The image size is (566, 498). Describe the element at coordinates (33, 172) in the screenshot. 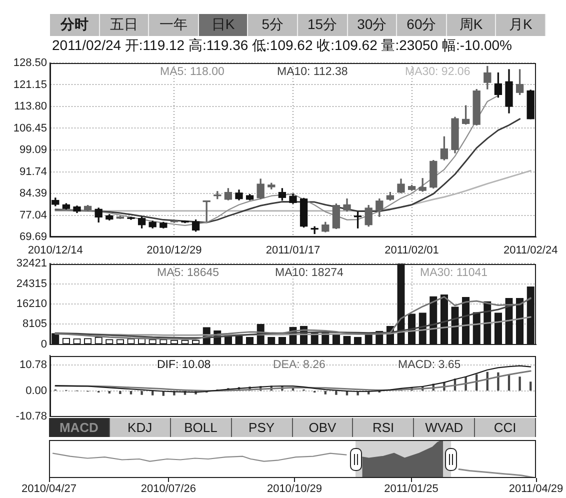

I see `y-tick-label: 91.74` at that location.